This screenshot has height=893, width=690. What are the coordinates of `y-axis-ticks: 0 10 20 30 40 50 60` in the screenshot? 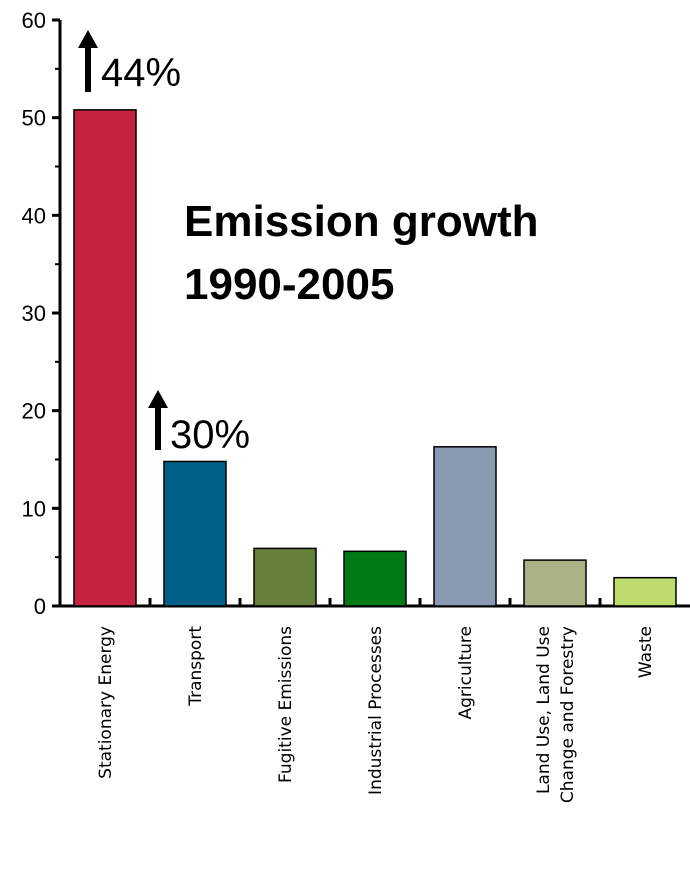 It's located at (41, 313).